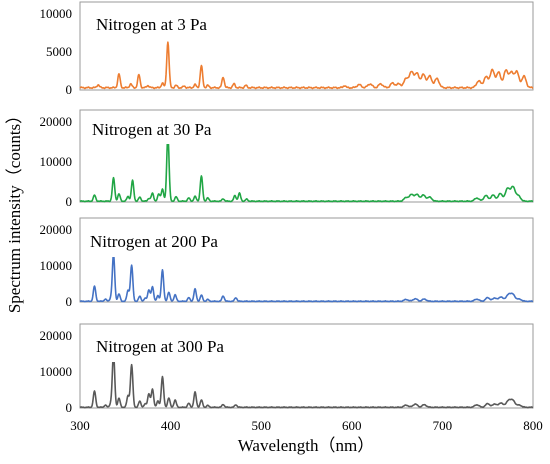 This screenshot has height=464, width=550. What do you see at coordinates (261, 425) in the screenshot?
I see `x-tick-label: 500` at bounding box center [261, 425].